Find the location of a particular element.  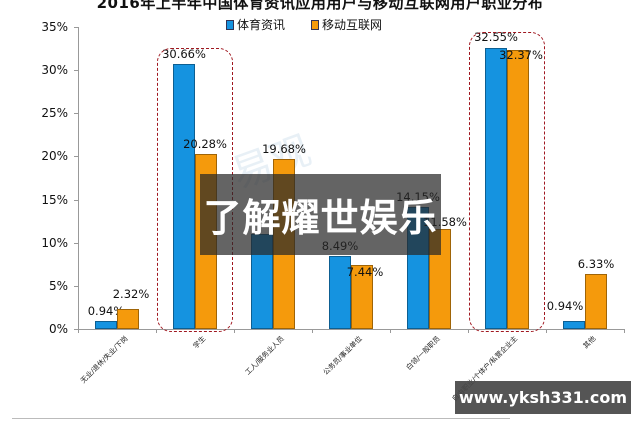

data-label: 2.32% is located at coordinates (131, 293).